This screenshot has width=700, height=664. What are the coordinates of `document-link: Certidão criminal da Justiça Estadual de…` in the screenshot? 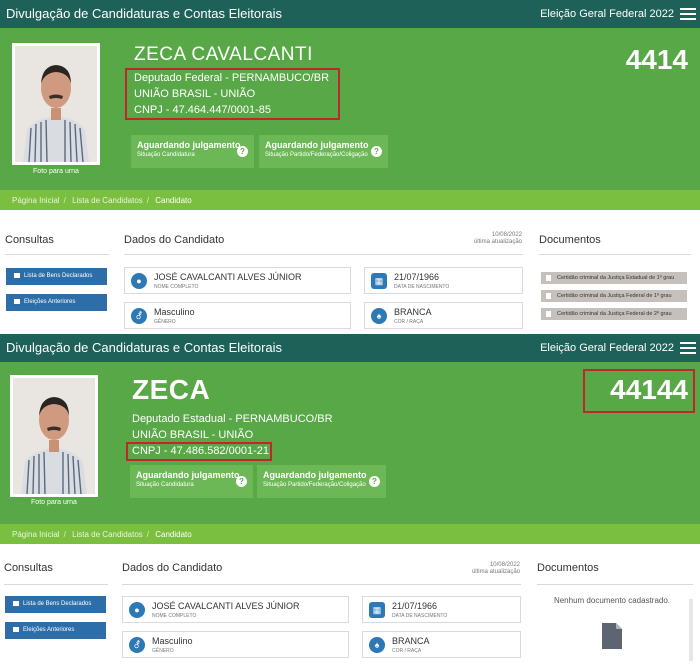 It's located at (614, 278).